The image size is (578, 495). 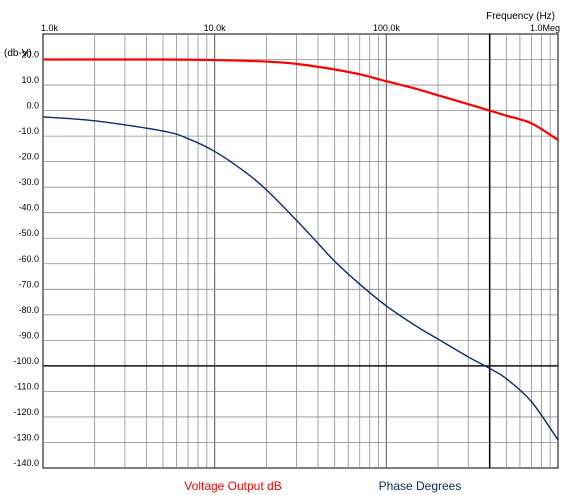 What do you see at coordinates (28, 182) in the screenshot?
I see `y-tick-label: -30.0` at bounding box center [28, 182].